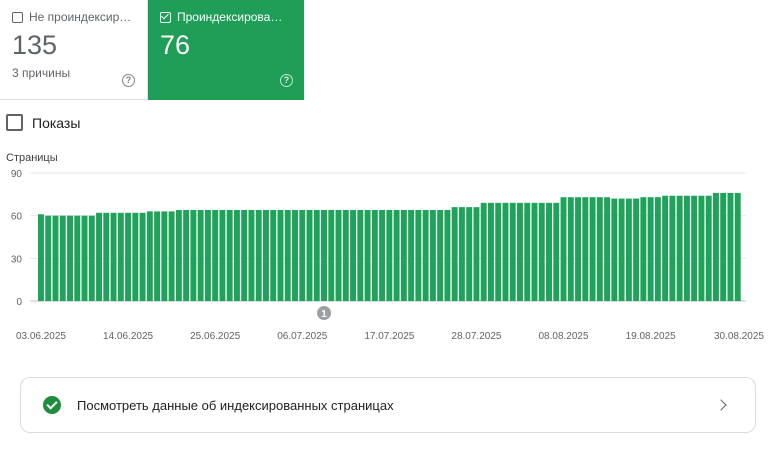 Image resolution: width=768 pixels, height=453 pixels. What do you see at coordinates (17, 17) in the screenshot?
I see `unindexed-checkbox` at bounding box center [17, 17].